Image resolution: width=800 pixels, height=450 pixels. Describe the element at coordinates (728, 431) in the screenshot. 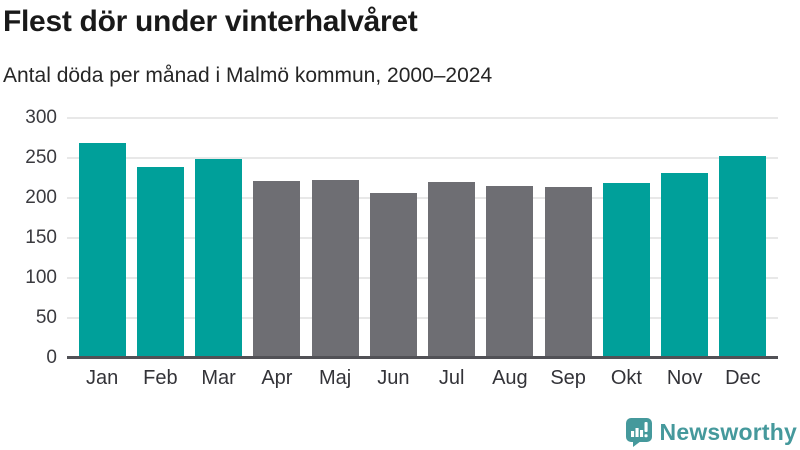

I see `newsworthy-wordmark: Newsworthy` at that location.